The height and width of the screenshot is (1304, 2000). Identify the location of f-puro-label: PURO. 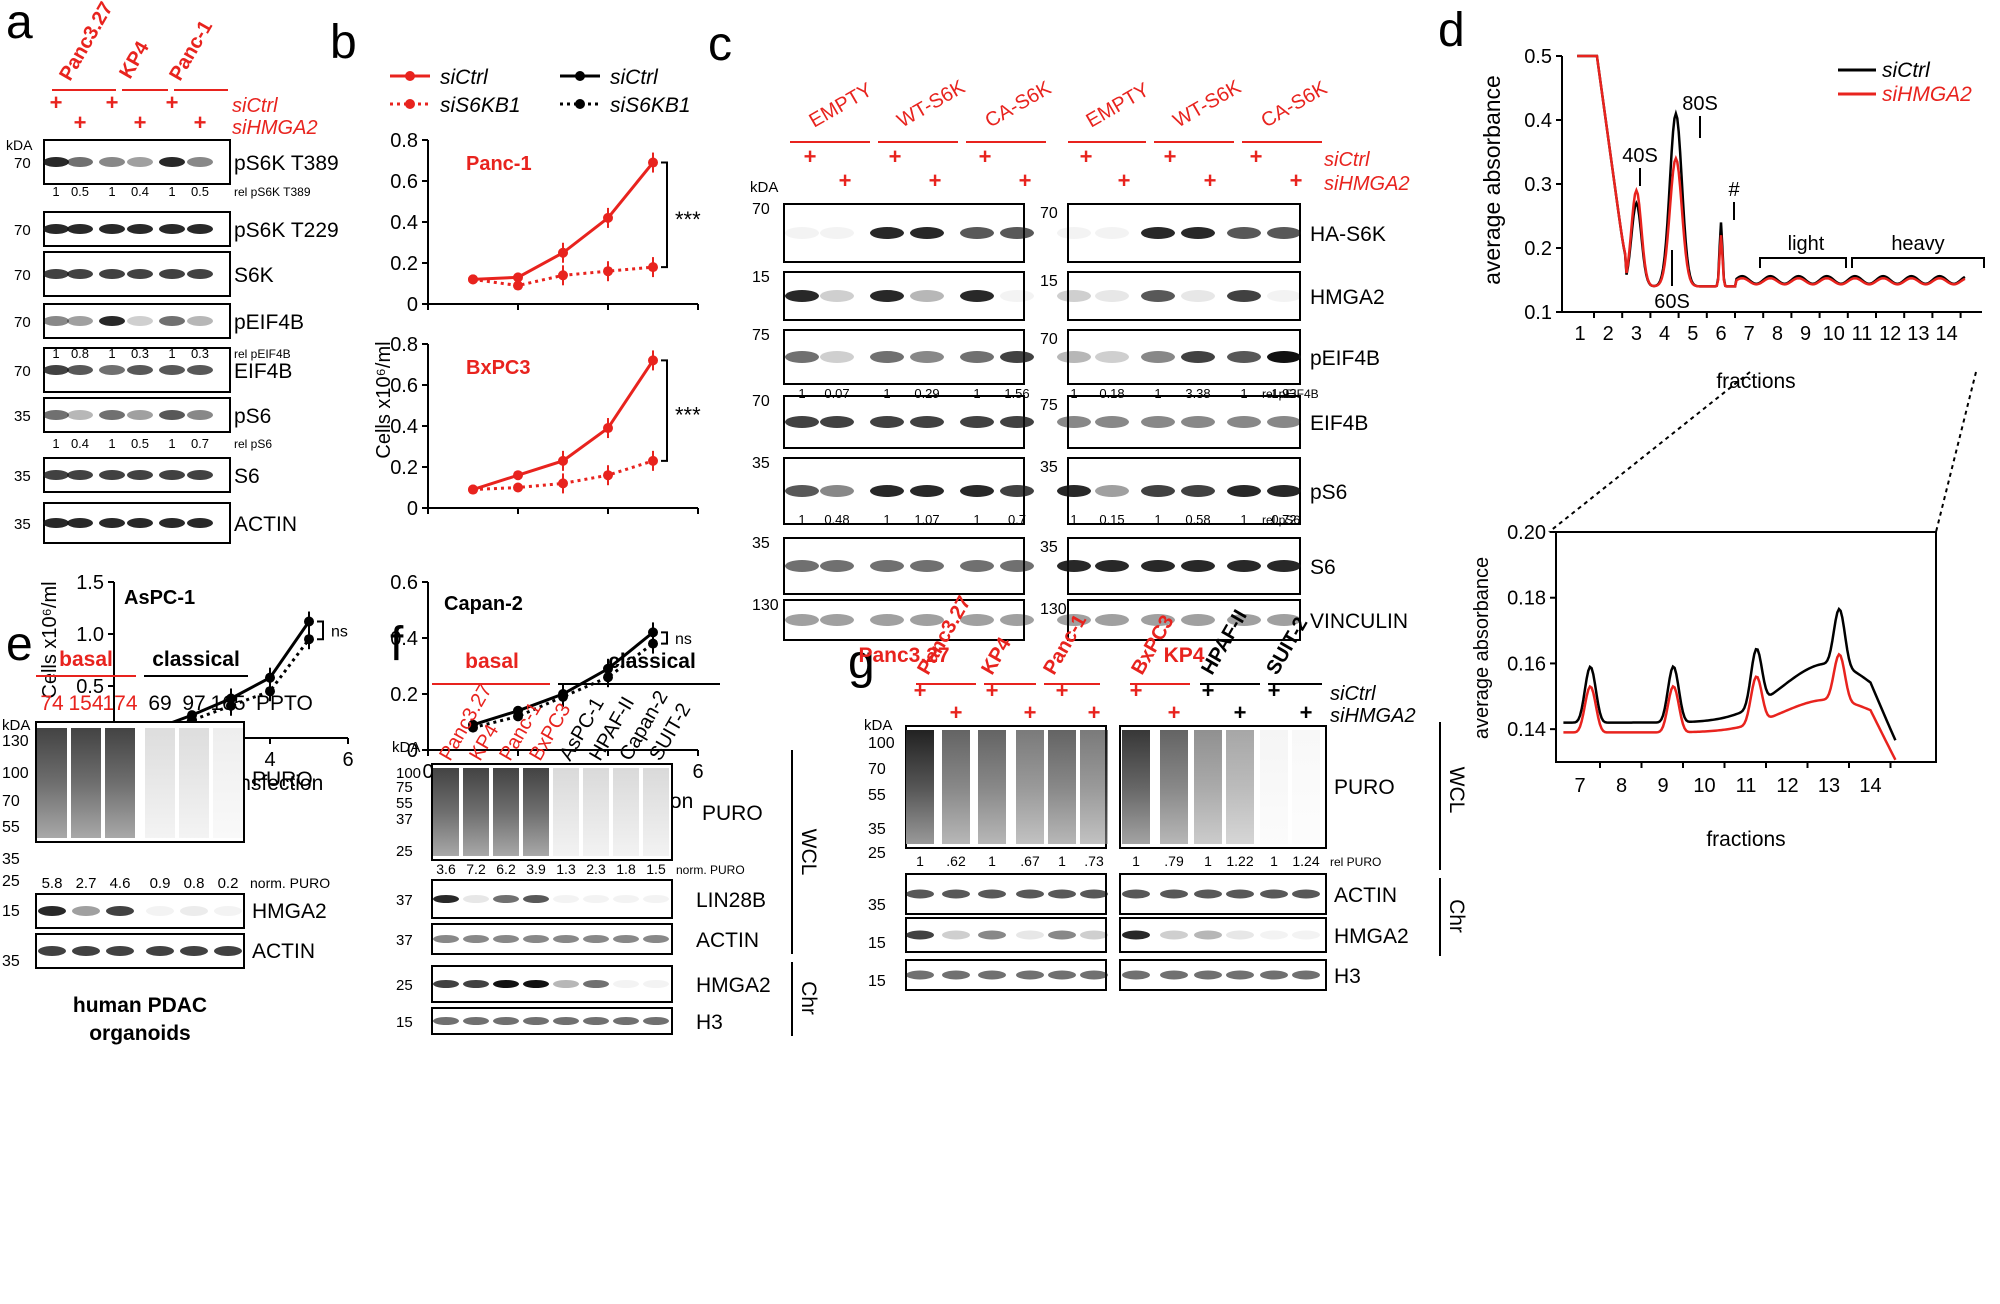
(732, 813).